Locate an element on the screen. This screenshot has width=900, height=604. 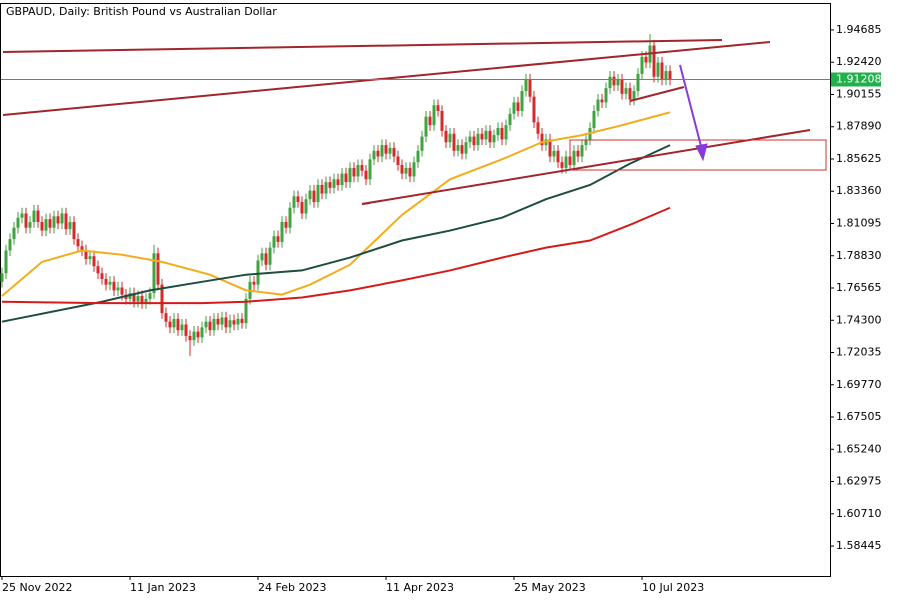
last-price-box is located at coordinates (856, 79).